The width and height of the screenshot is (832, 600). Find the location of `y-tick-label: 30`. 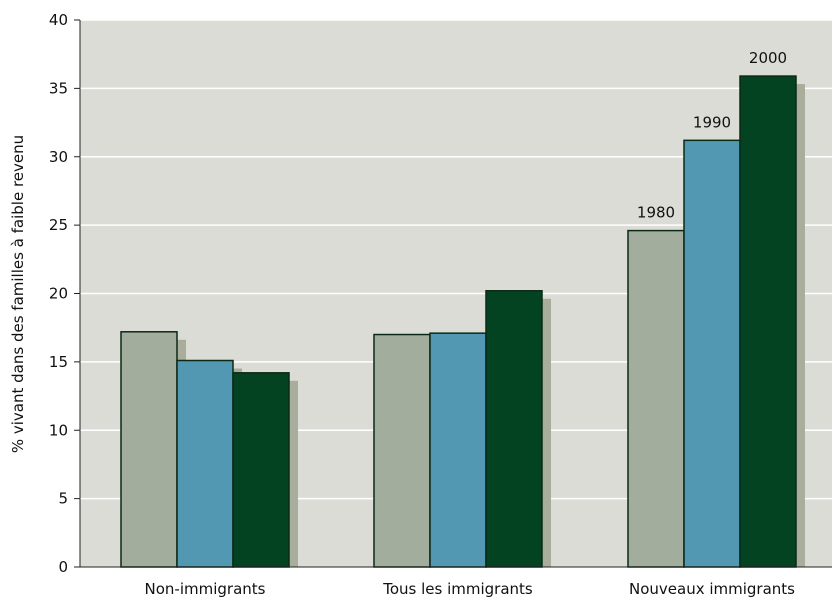

y-tick-label: 30 is located at coordinates (58, 157).